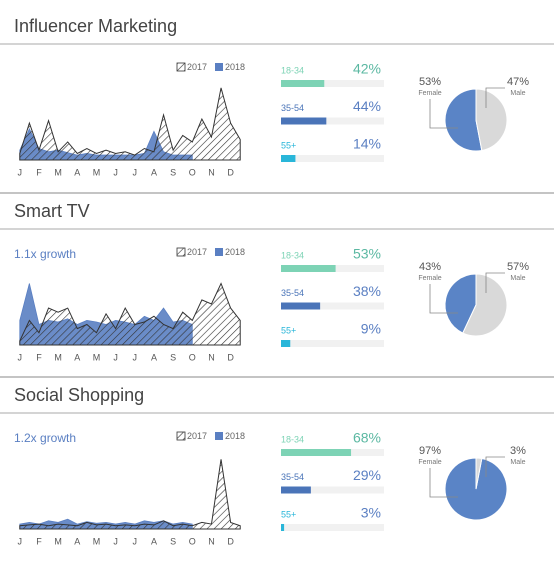  Describe the element at coordinates (371, 329) in the screenshot. I see `bar-value: 9%` at that location.